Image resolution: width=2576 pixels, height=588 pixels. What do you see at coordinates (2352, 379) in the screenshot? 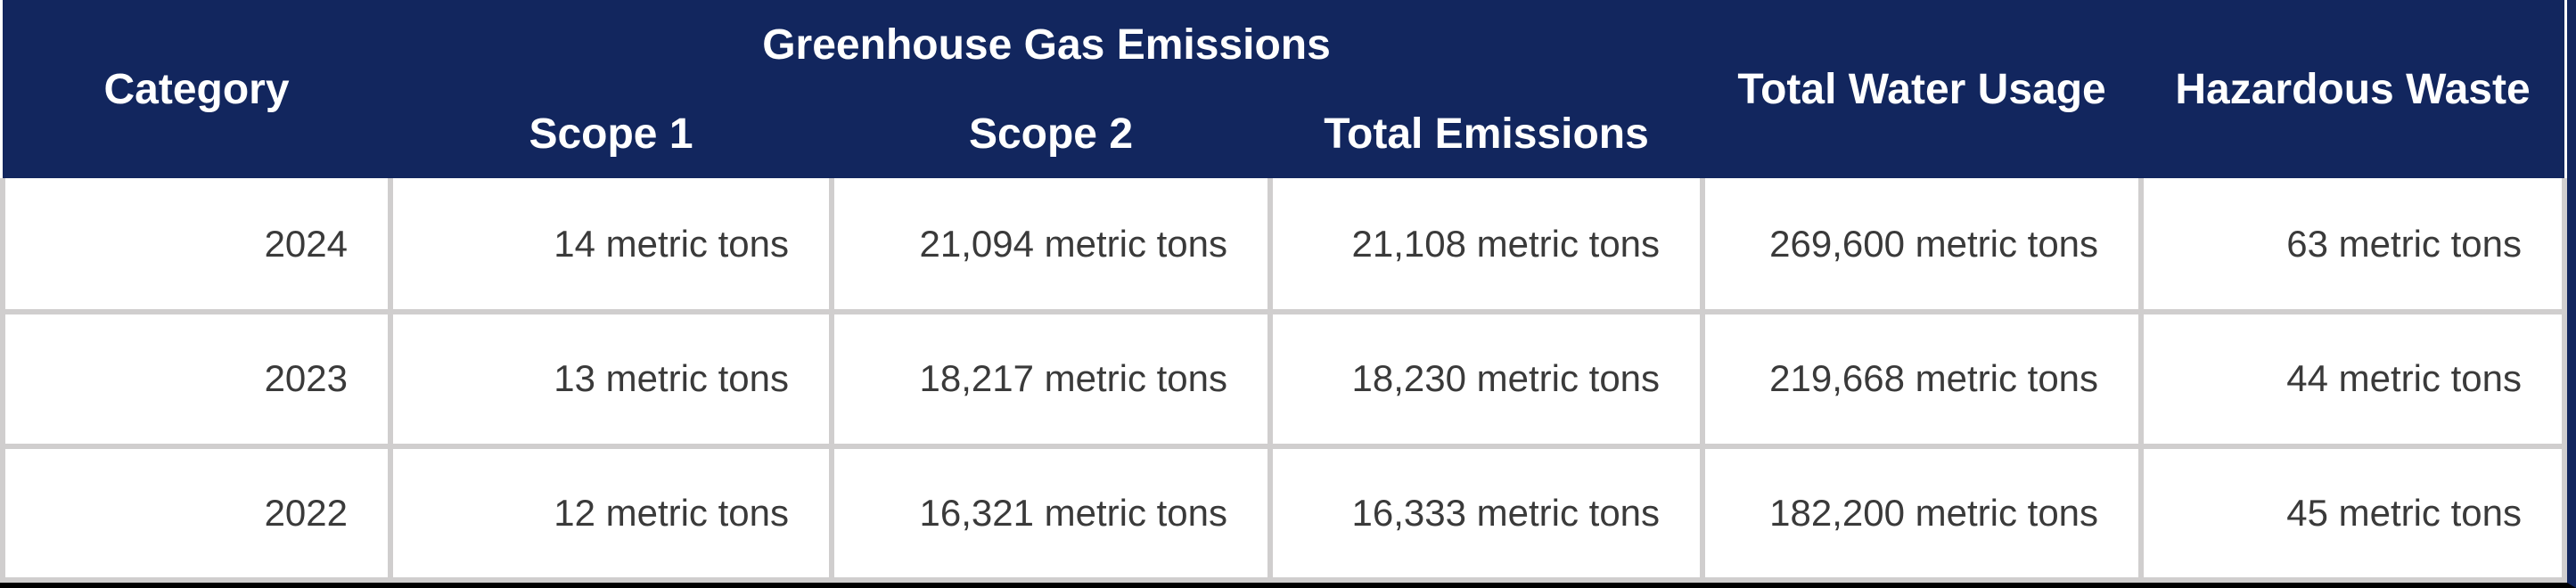
I see `cell-hazardous-waste: 44 metric tons` at bounding box center [2352, 379].